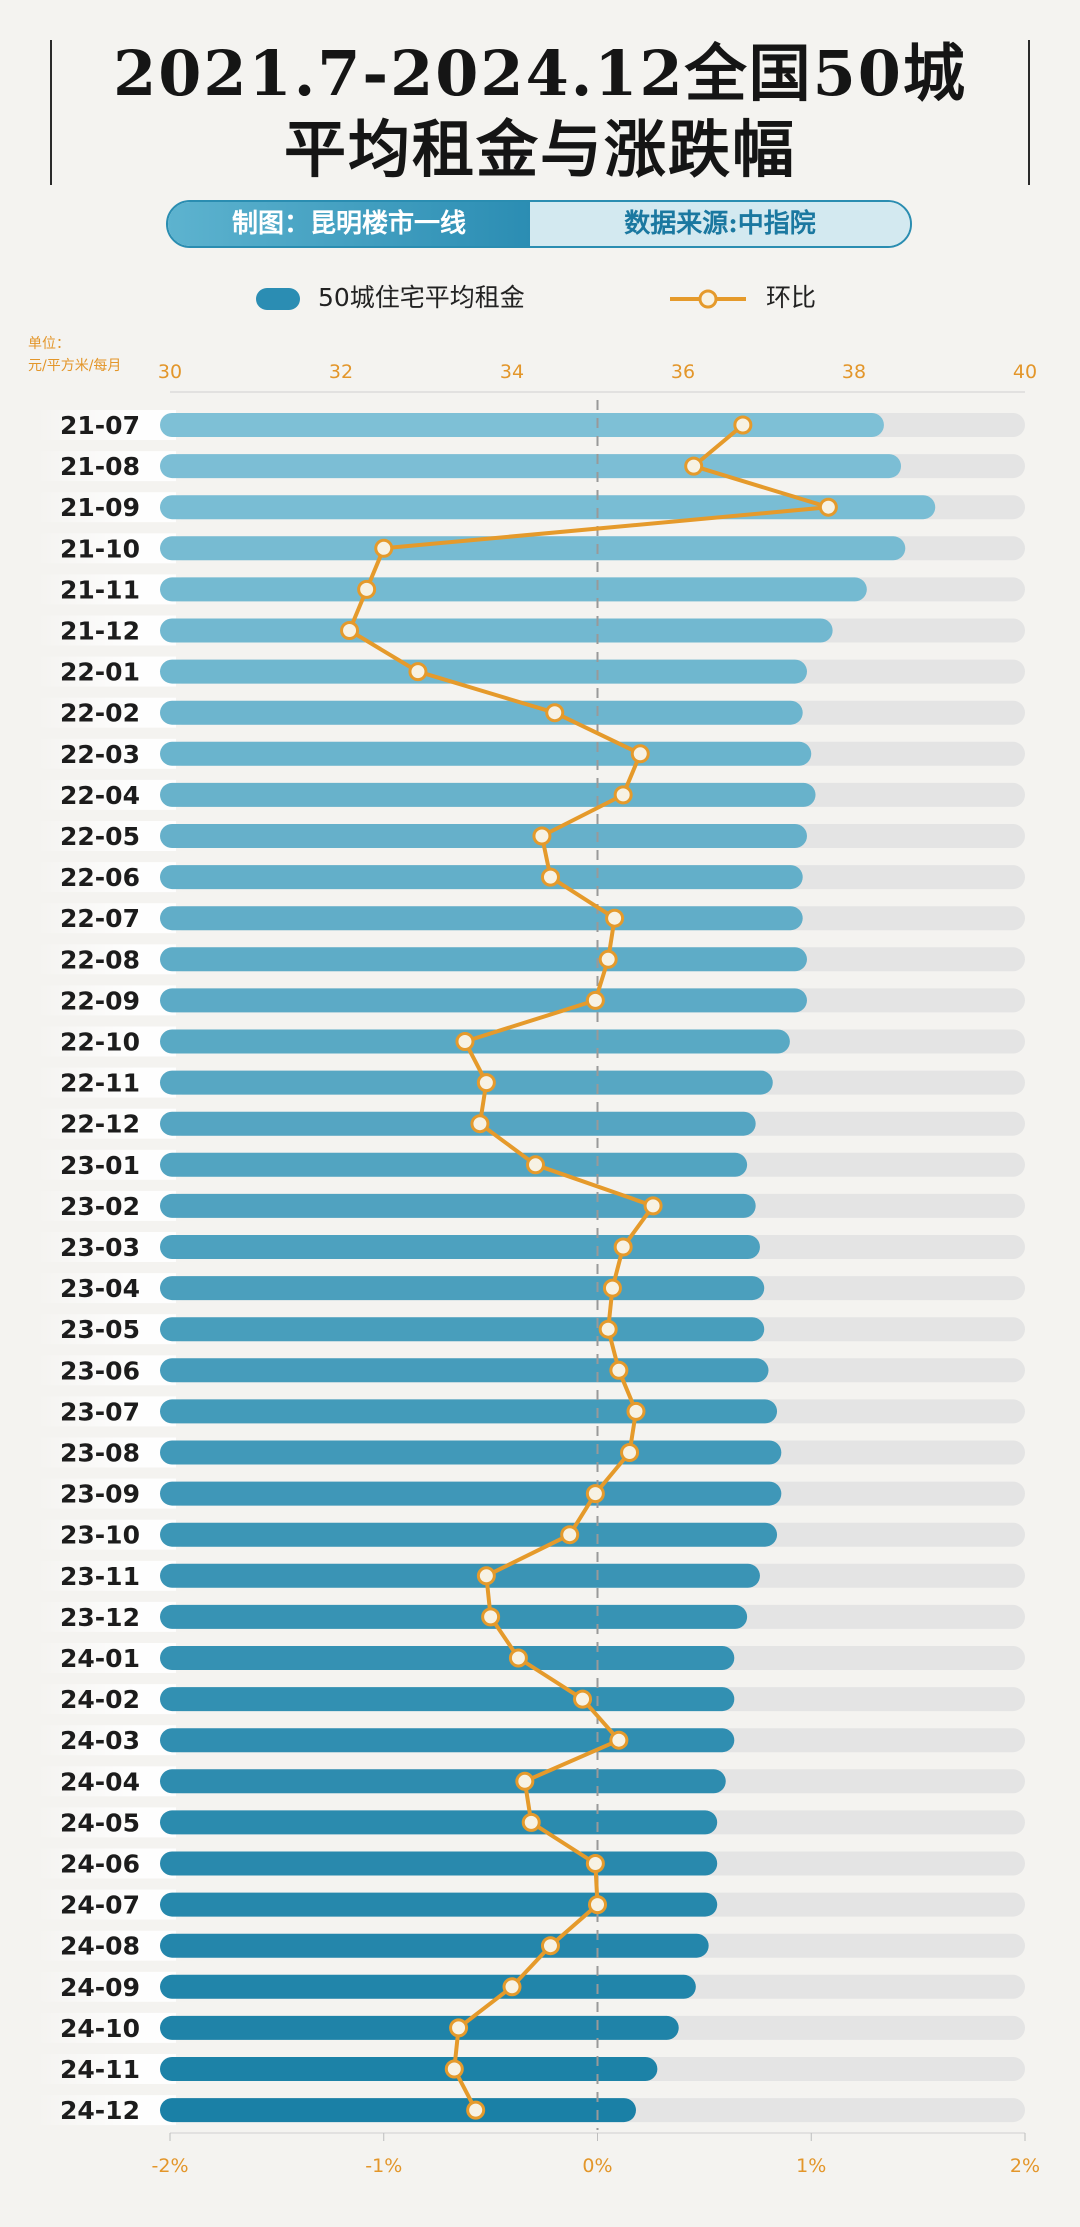  I want to click on credit-source: 数据来源:中指院, so click(720, 224).